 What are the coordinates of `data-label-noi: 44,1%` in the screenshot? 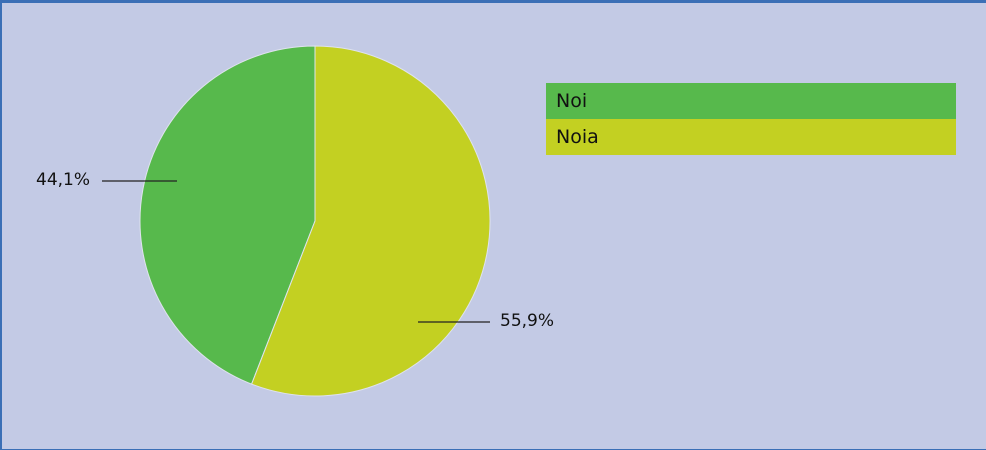 It's located at (63, 180).